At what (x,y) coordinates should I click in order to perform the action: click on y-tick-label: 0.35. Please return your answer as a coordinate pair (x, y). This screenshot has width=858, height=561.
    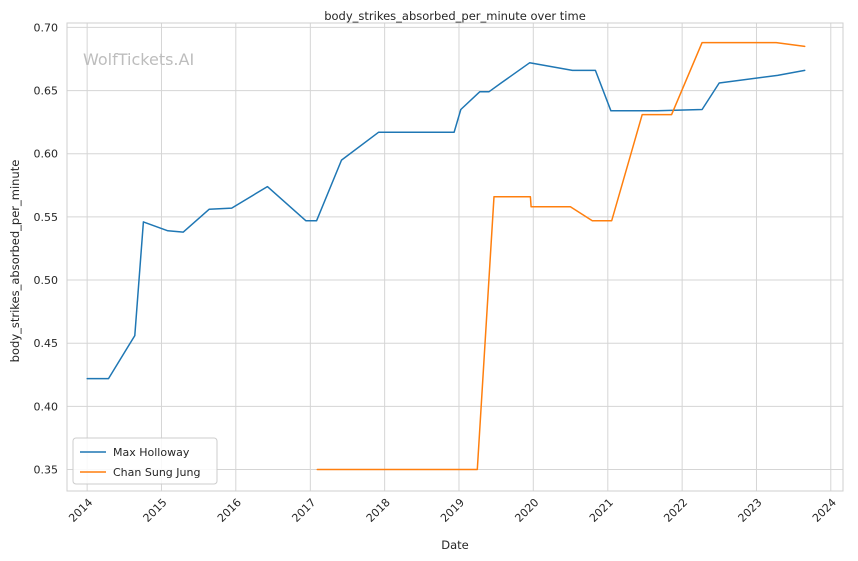
    Looking at the image, I should click on (46, 470).